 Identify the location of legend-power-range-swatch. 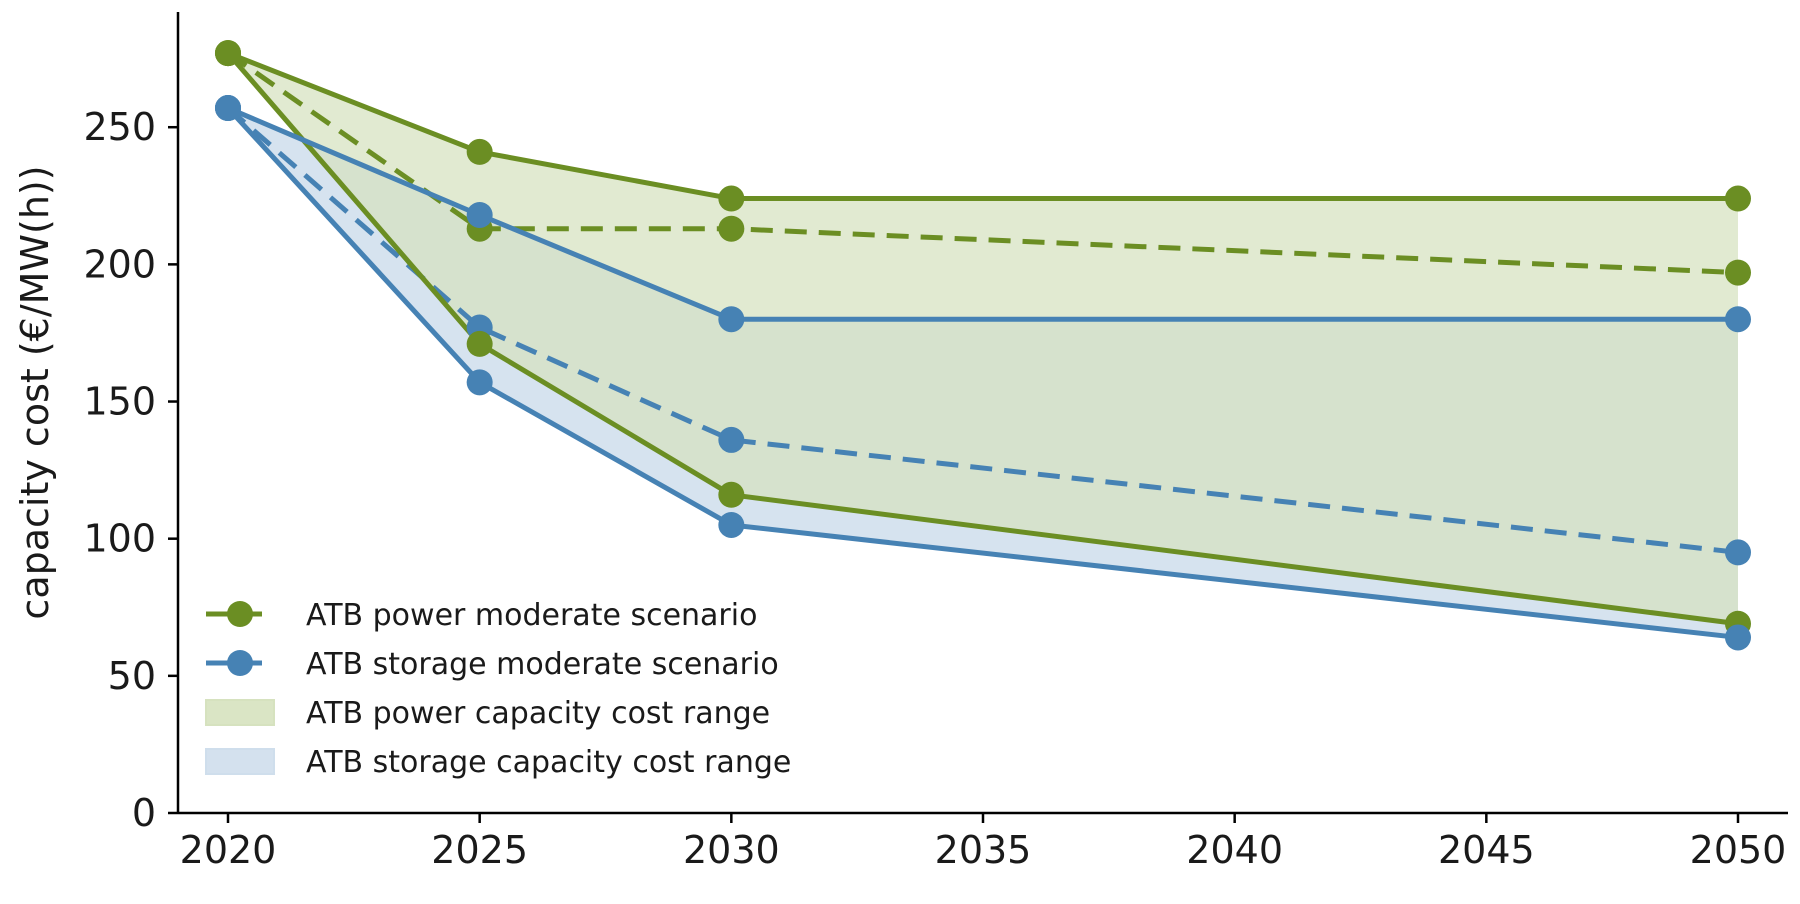
(240, 712).